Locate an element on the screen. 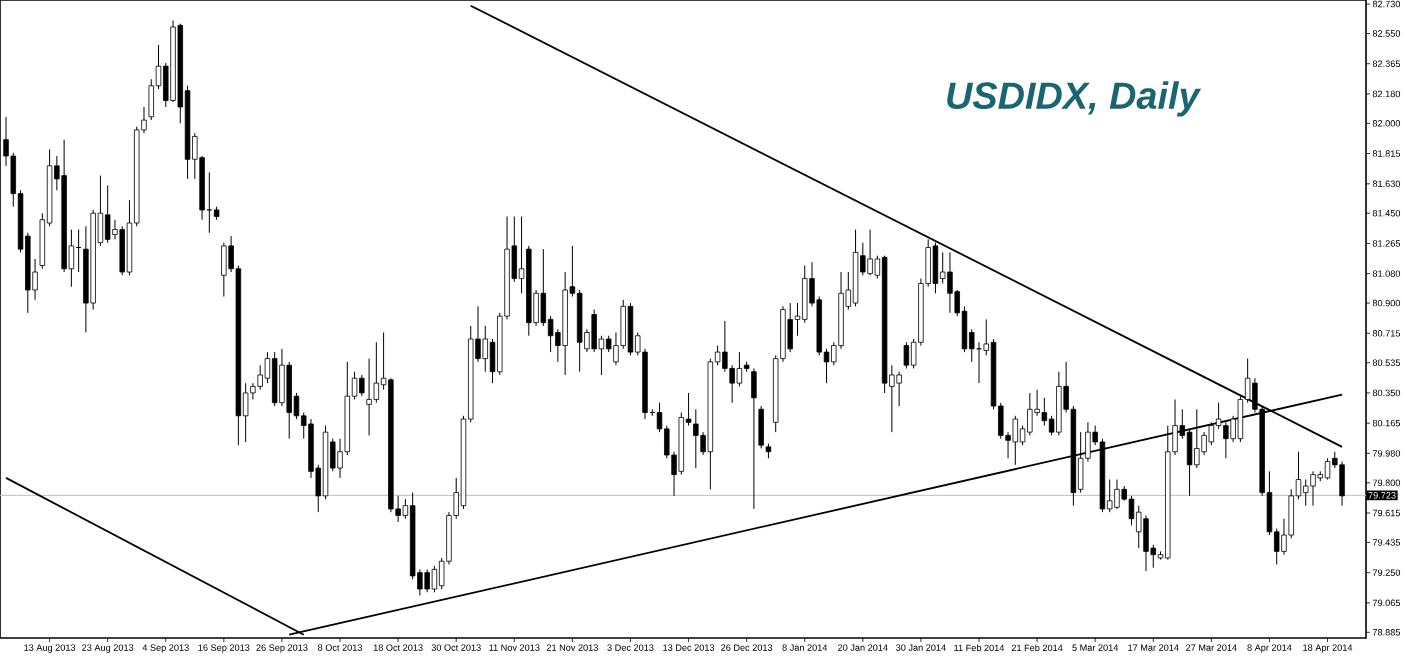  text: USDIDX, Daily is located at coordinates (1074, 99).